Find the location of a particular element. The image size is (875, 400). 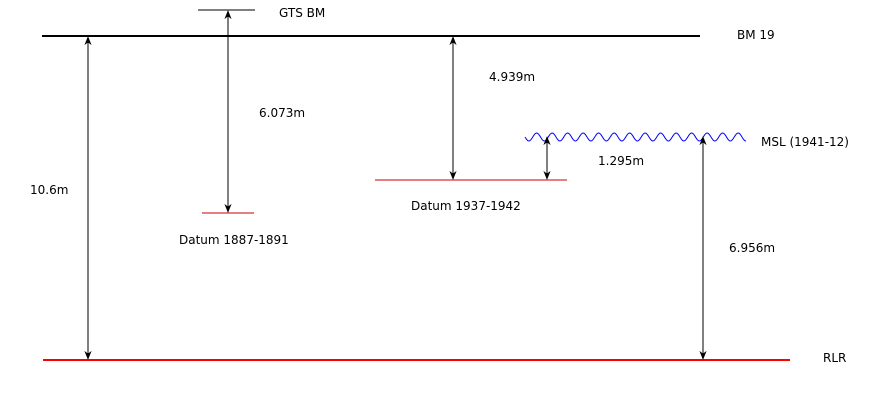

rlr-label: RLR is located at coordinates (834, 358).